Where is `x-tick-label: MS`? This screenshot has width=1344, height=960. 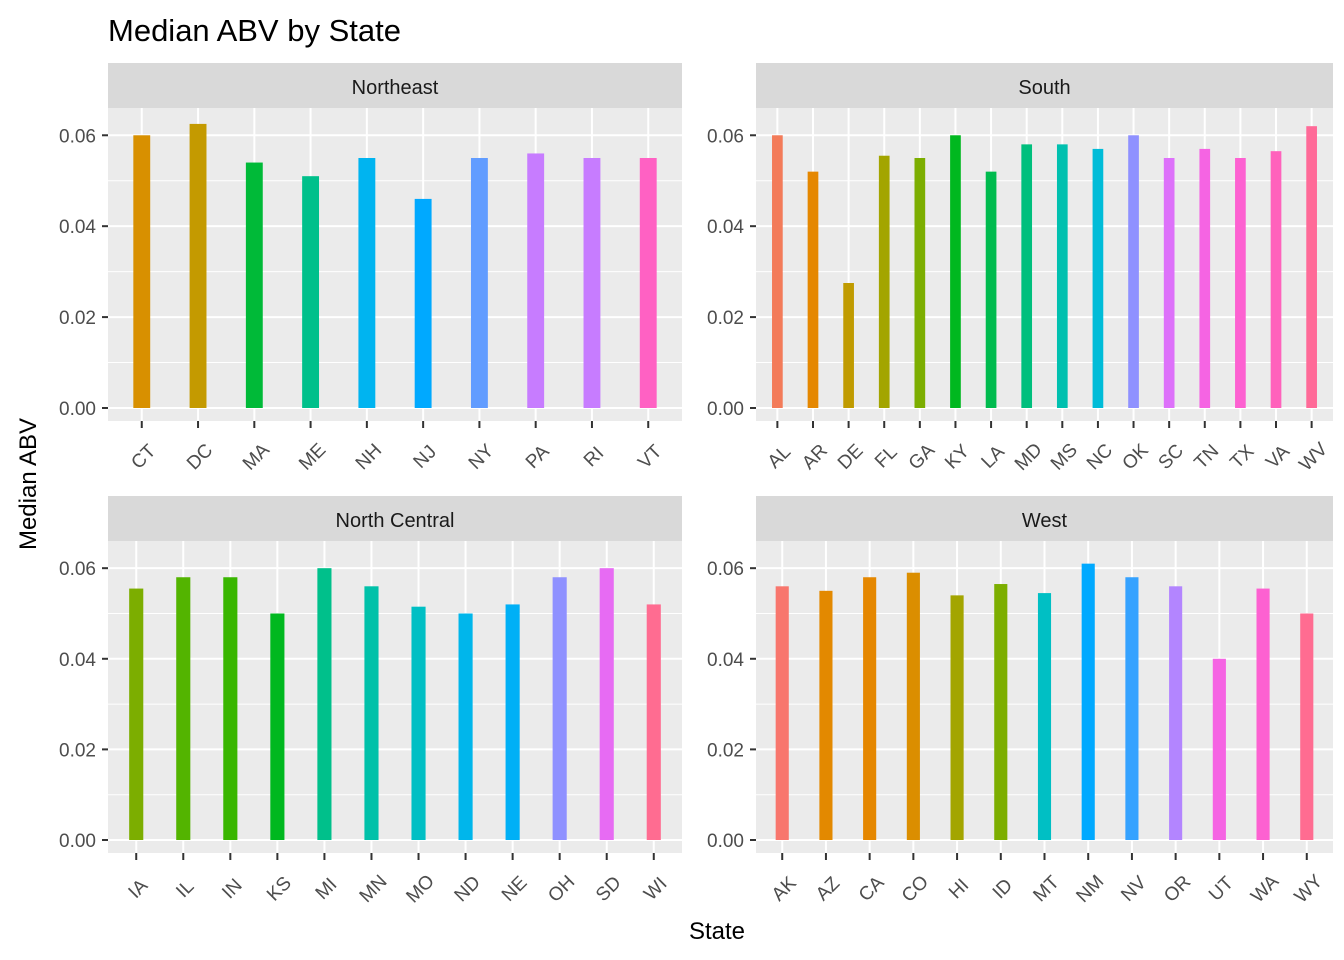 x-tick-label: MS is located at coordinates (1064, 457).